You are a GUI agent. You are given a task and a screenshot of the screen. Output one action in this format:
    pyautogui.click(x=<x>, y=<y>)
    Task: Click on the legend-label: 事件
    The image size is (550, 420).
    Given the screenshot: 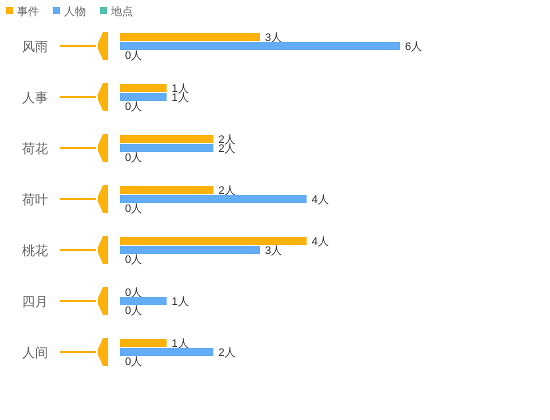 What is the action you would take?
    pyautogui.click(x=28, y=11)
    